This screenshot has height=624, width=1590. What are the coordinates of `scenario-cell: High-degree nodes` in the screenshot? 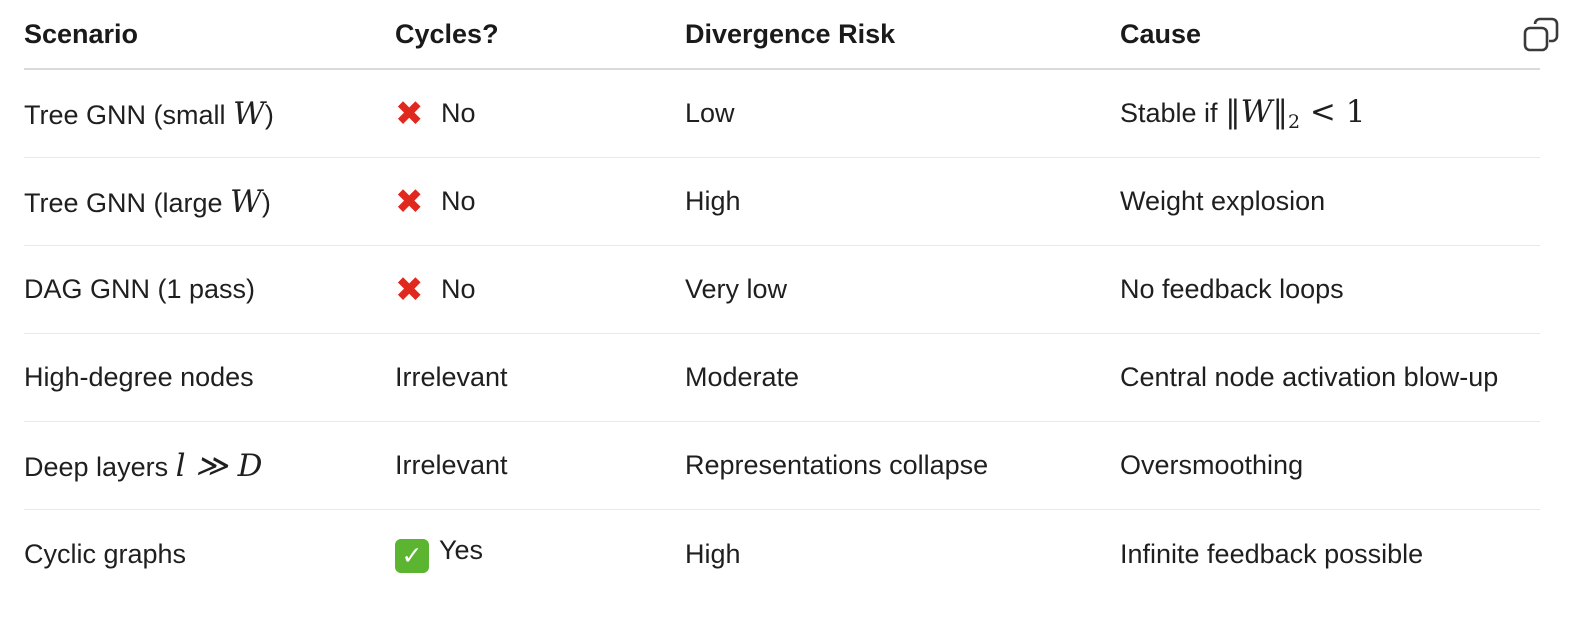 It's located at (139, 377).